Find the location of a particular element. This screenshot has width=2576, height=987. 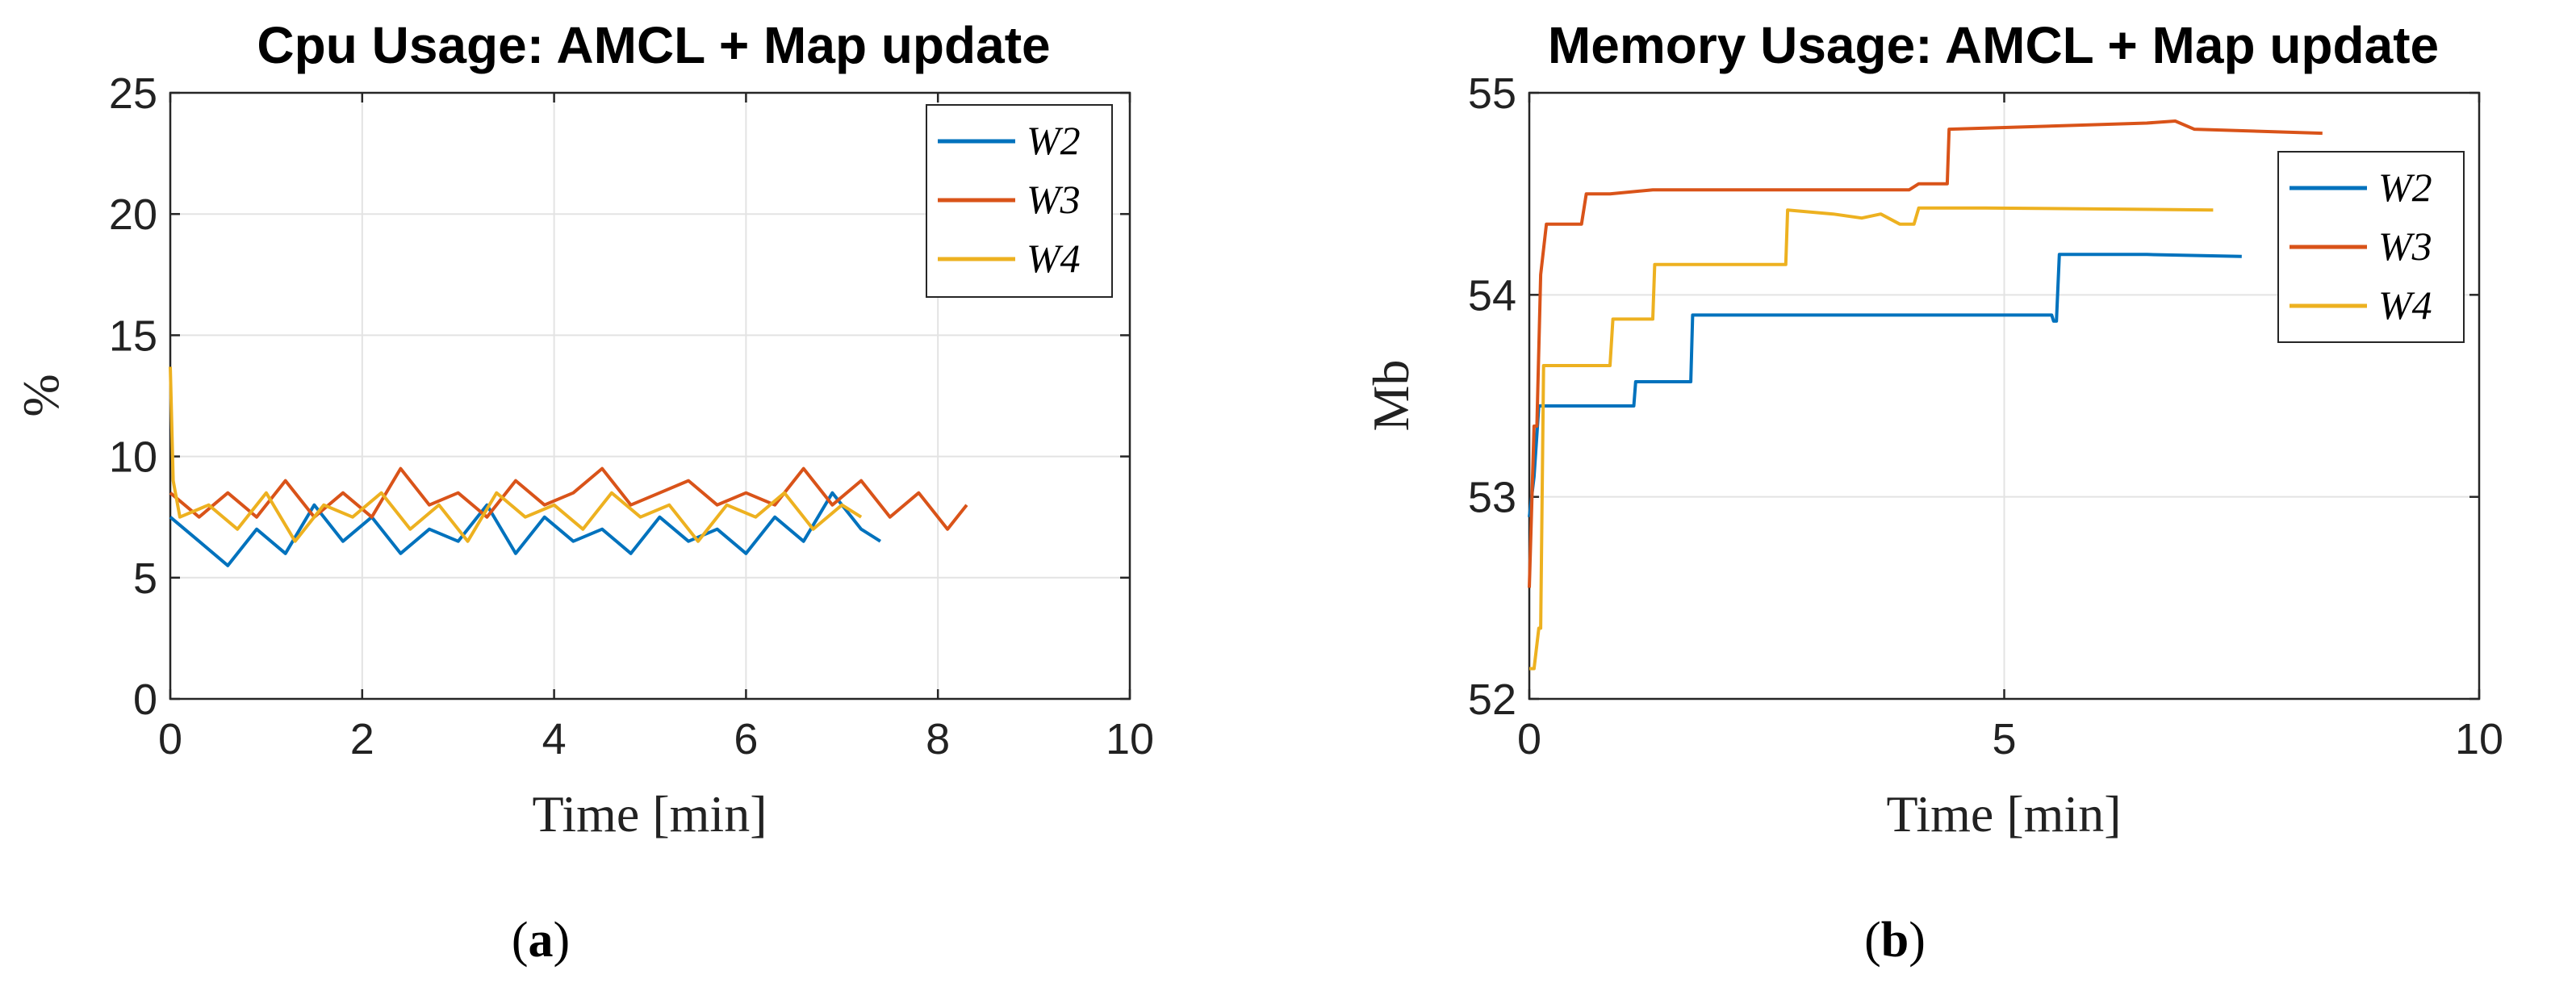

series-line-w2 is located at coordinates (525, 529).